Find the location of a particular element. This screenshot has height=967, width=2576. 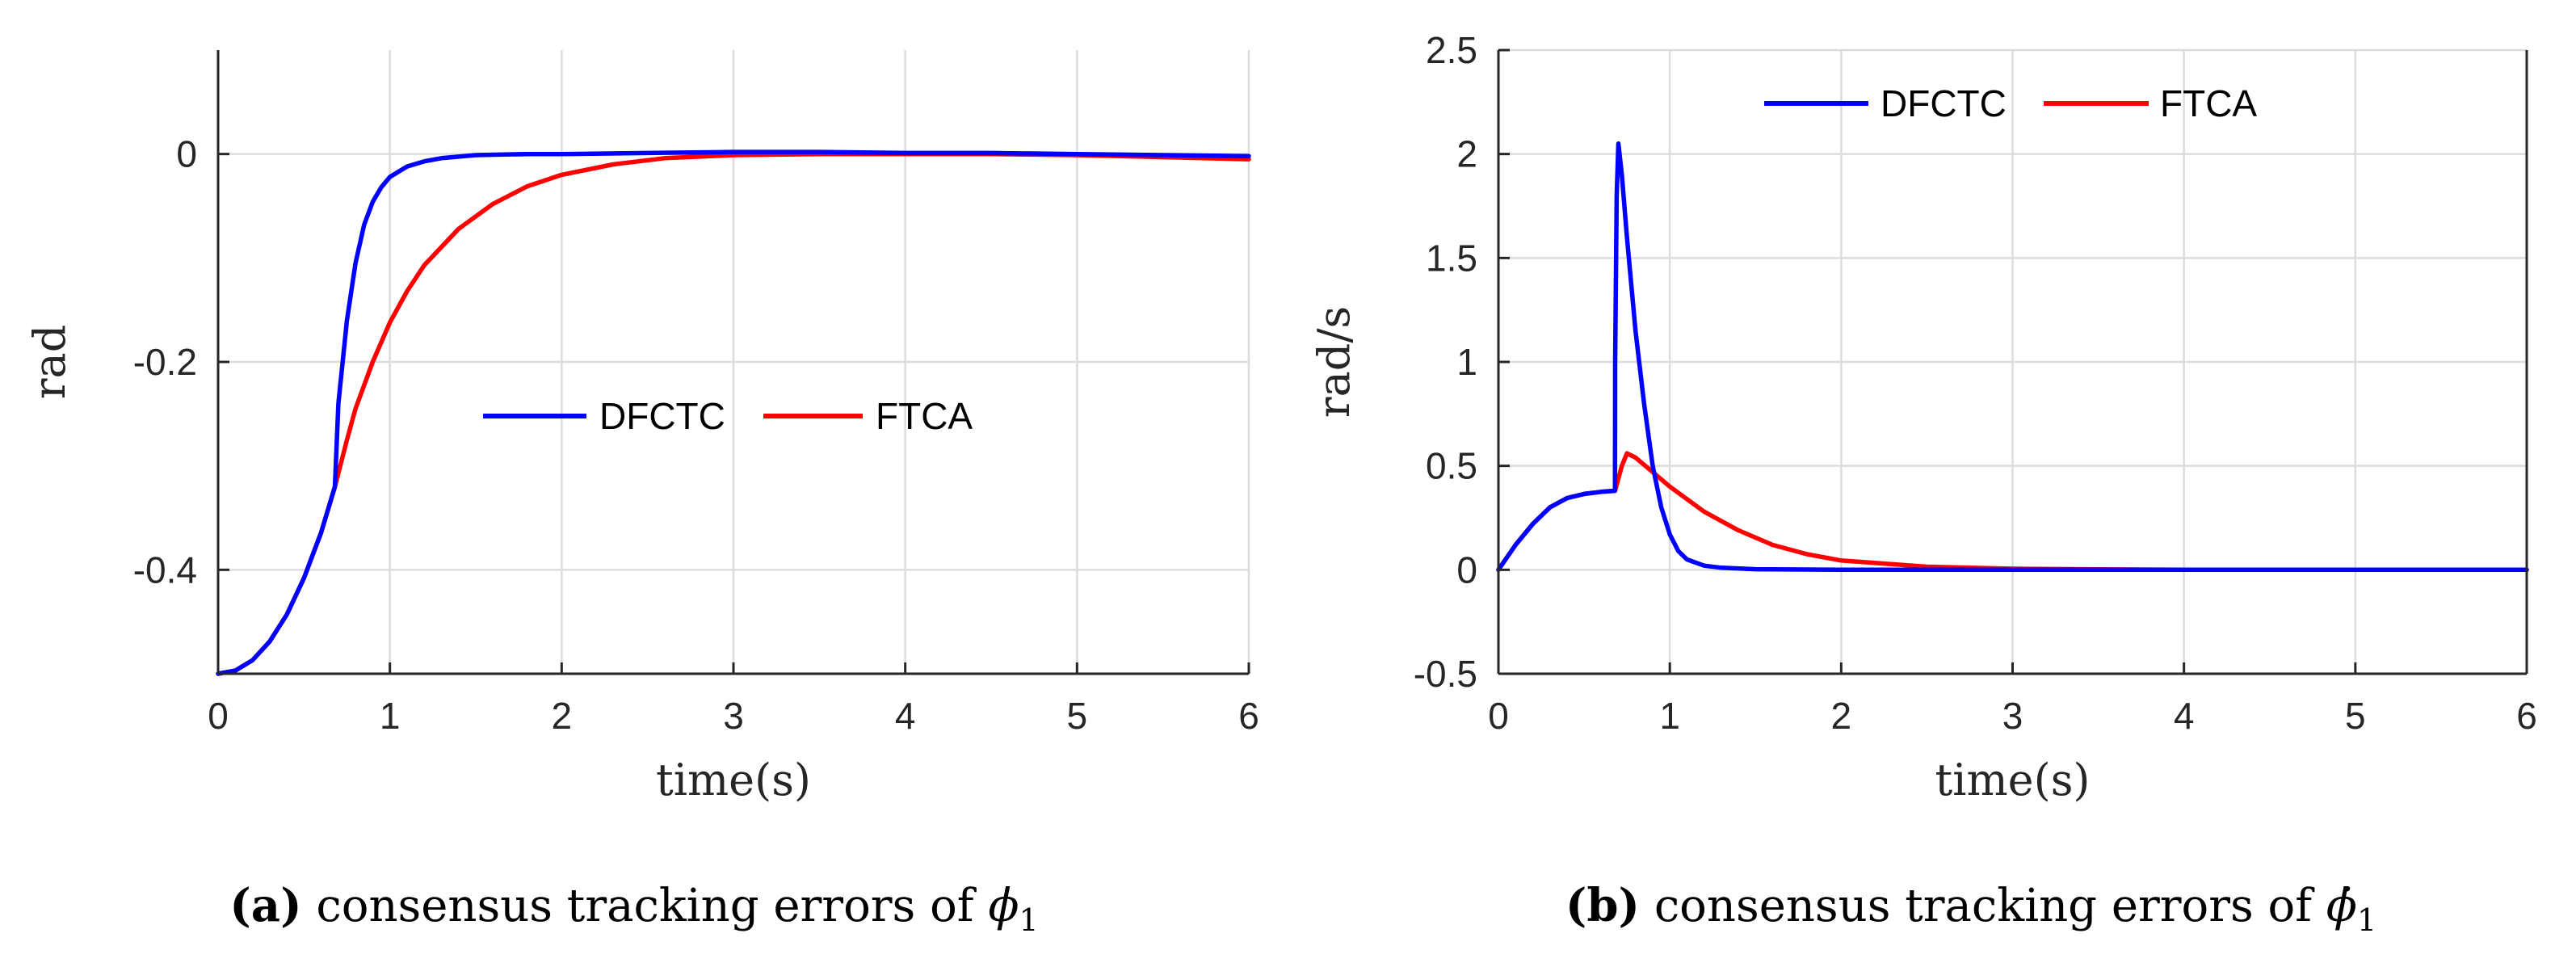

x-tick-label-b-4: 4 is located at coordinates (2185, 716).